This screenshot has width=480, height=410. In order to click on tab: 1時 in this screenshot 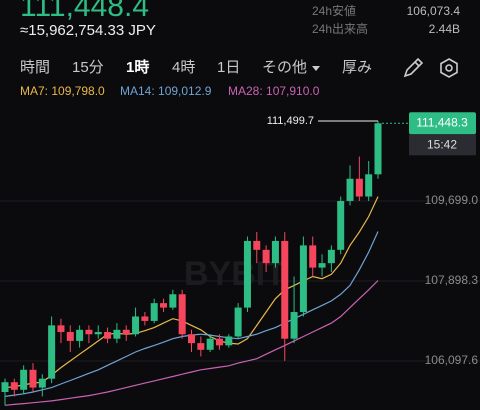, I will do `click(137, 67)`.